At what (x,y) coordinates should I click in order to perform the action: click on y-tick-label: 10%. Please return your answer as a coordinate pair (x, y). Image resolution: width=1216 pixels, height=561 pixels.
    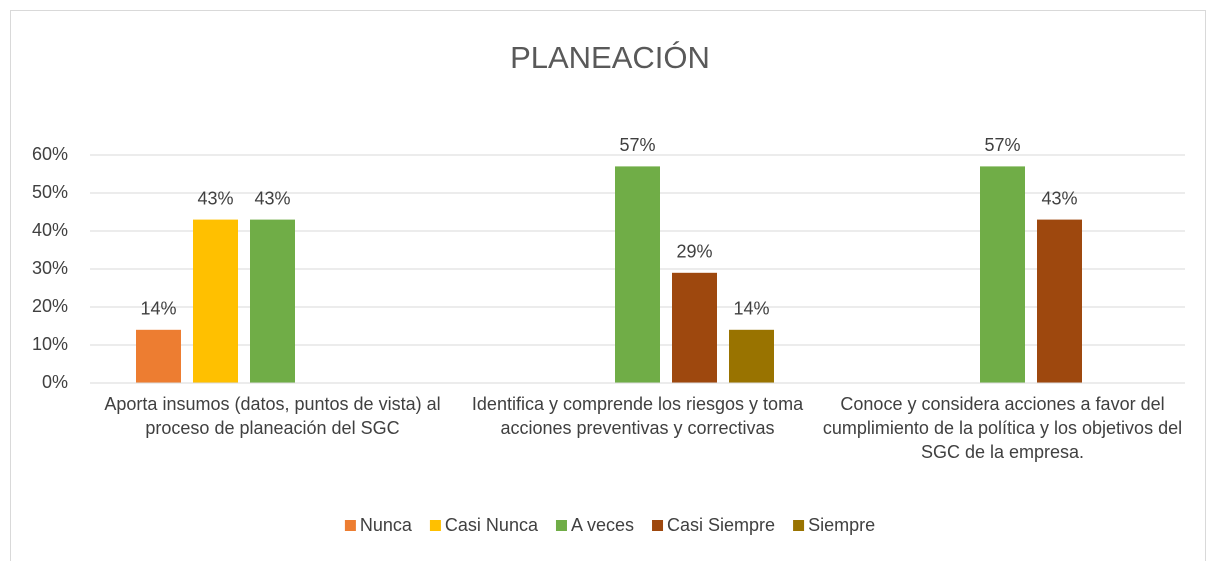
    Looking at the image, I should click on (50, 344).